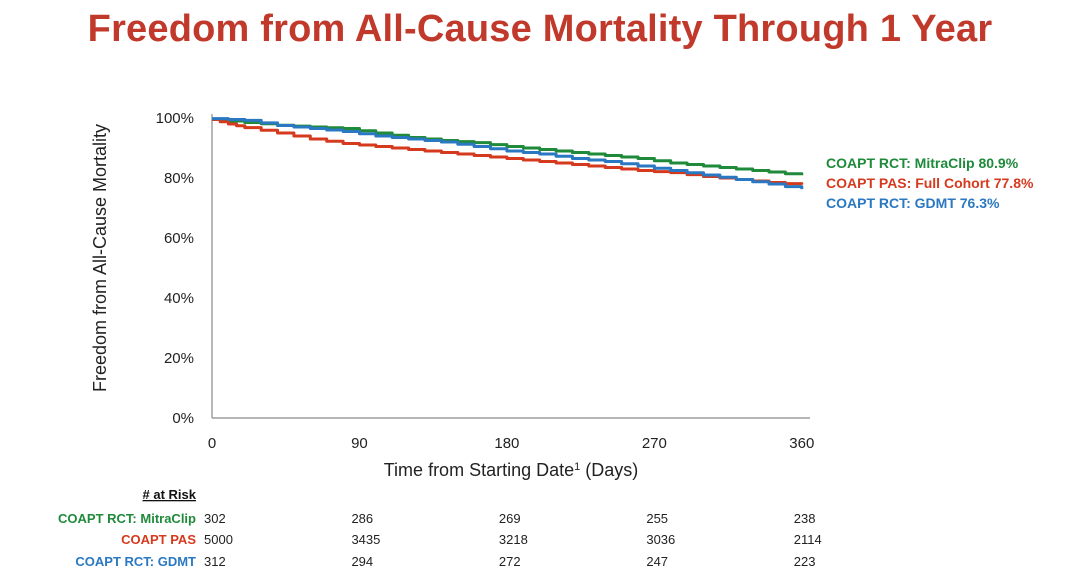 The width and height of the screenshot is (1080, 577). What do you see at coordinates (657, 518) in the screenshot?
I see `at-risk-value: 255` at bounding box center [657, 518].